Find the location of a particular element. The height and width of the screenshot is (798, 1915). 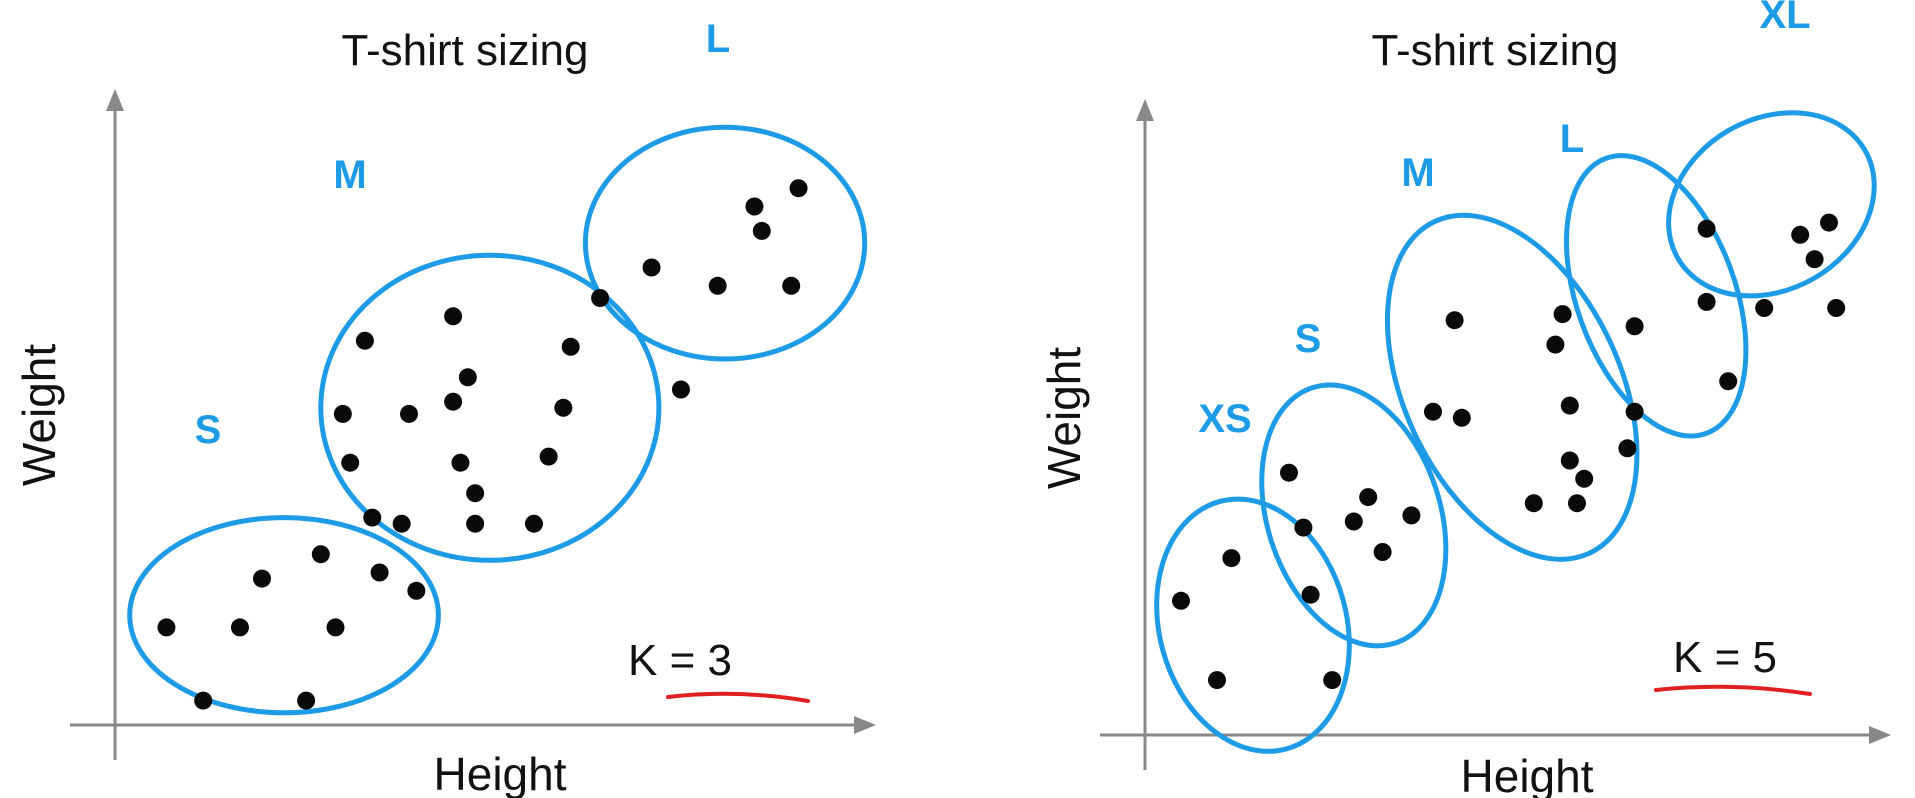

cluster-label-xs: XS is located at coordinates (1224, 419).